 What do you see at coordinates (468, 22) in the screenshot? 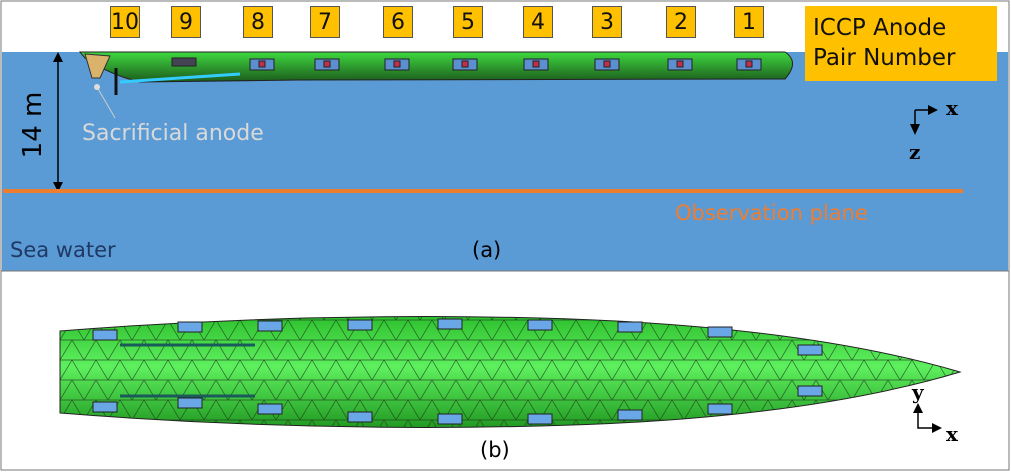
I see `anode-number-5: 5` at bounding box center [468, 22].